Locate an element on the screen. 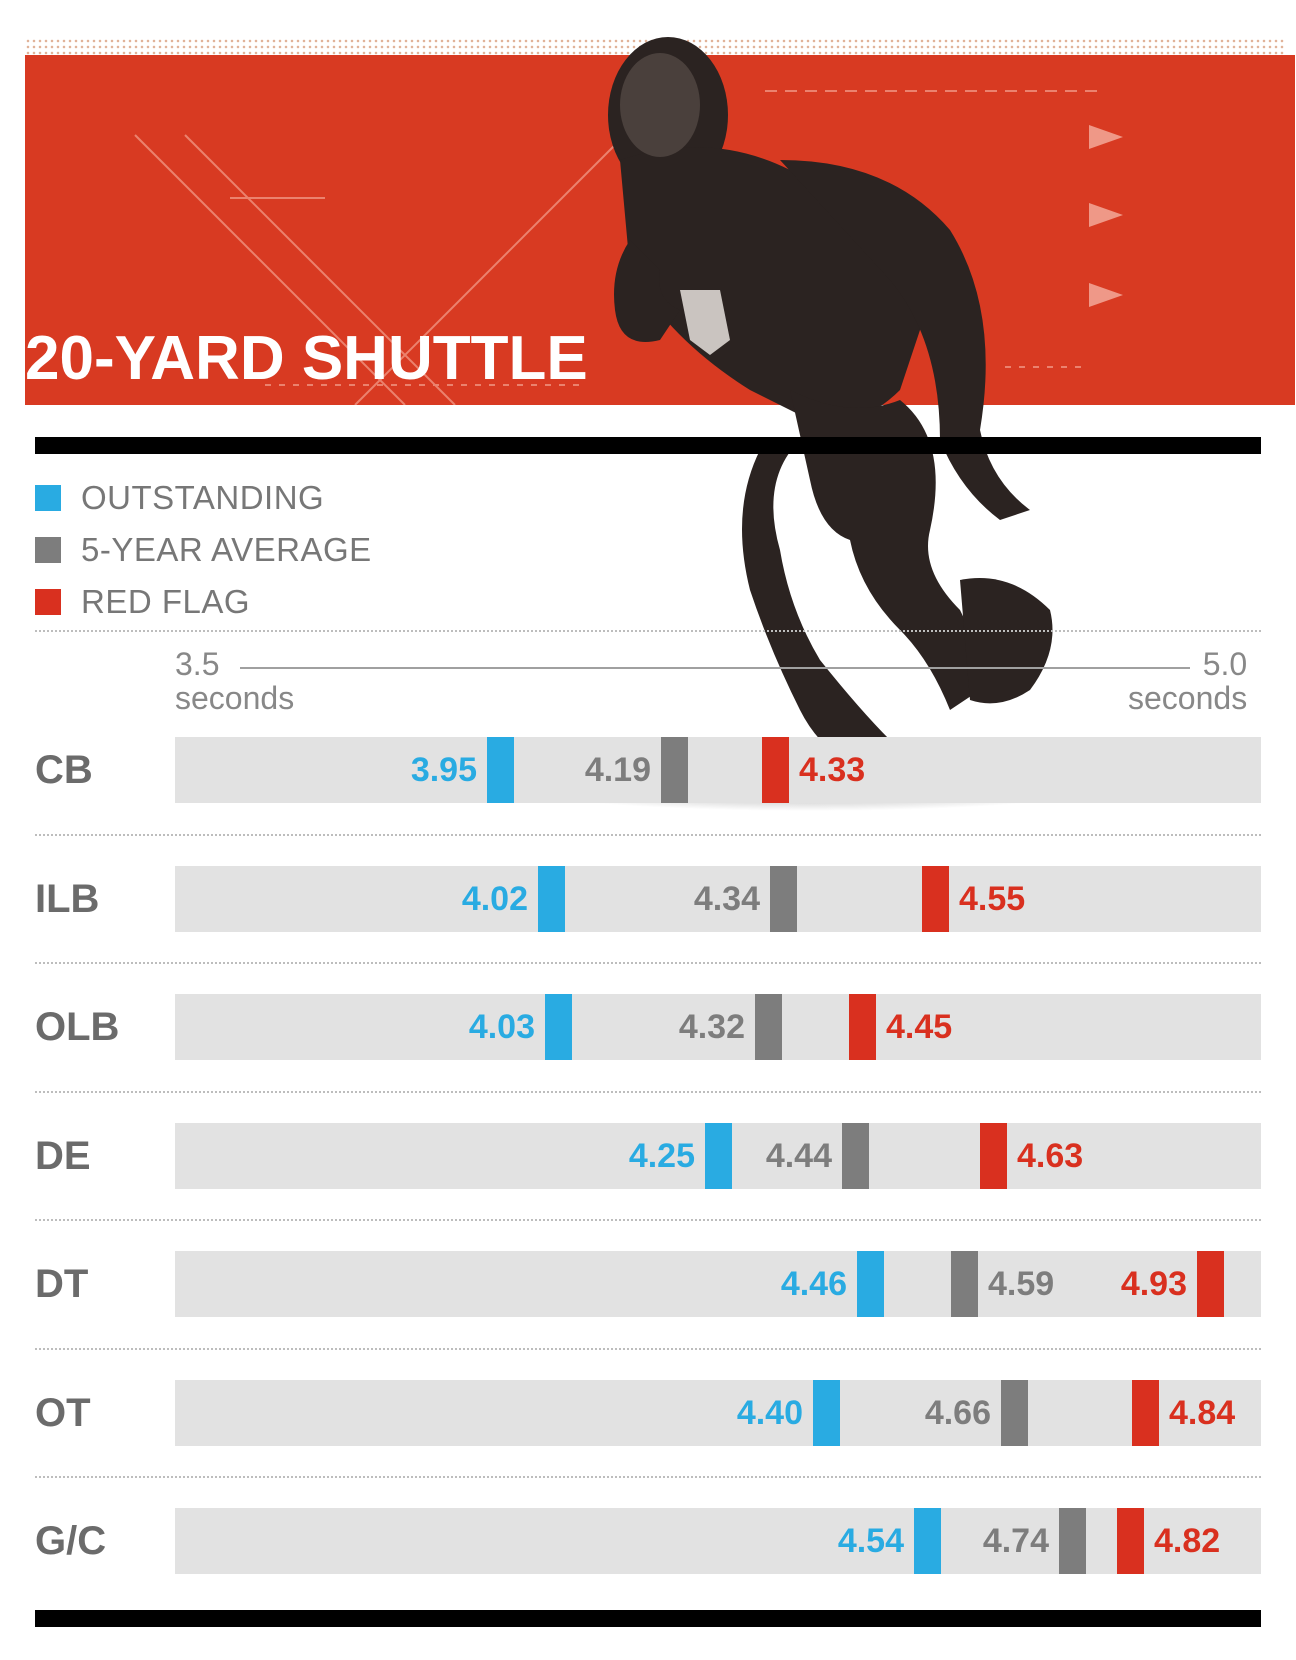 The width and height of the screenshot is (1296, 1660). legend-label: OUTSTANDING is located at coordinates (203, 497).